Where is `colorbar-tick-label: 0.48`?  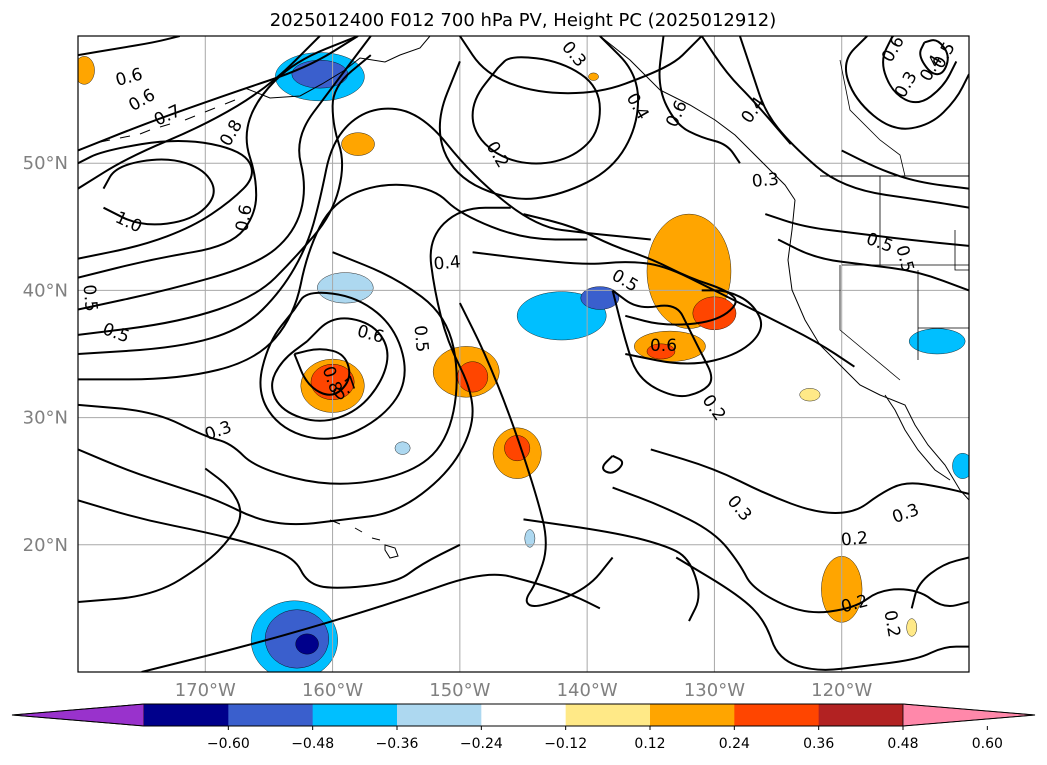 colorbar-tick-label: 0.48 is located at coordinates (902, 744).